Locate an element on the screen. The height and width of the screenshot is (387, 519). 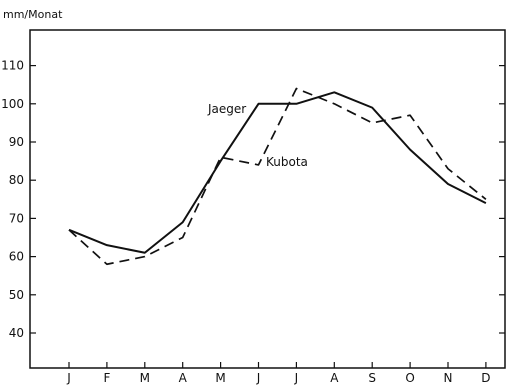
series-label-jaeger: Jaeger is located at coordinates (226, 109).